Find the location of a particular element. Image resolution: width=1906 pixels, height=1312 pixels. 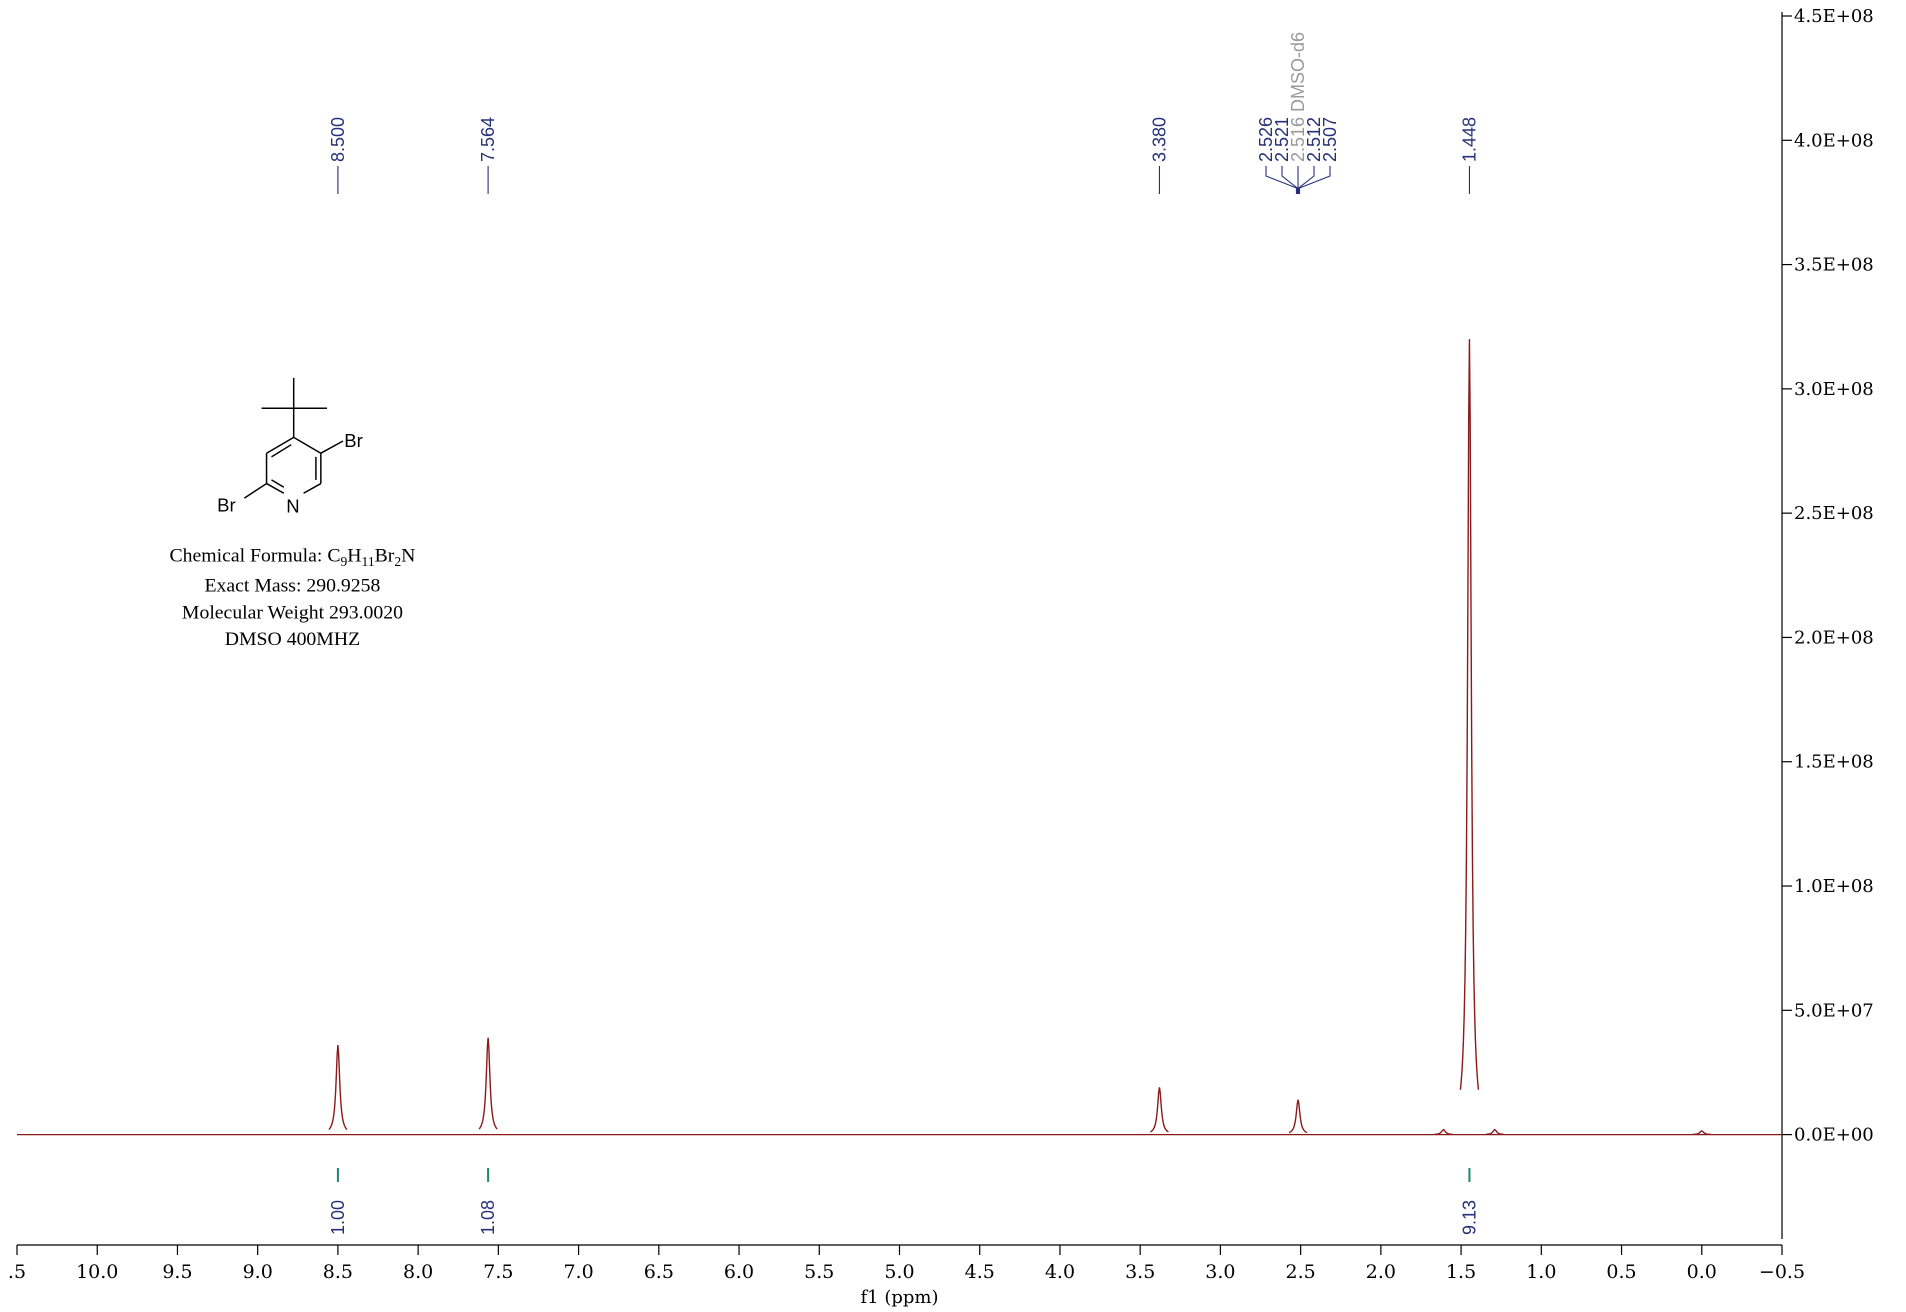

peak-label: 7.564 is located at coordinates (488, 139).